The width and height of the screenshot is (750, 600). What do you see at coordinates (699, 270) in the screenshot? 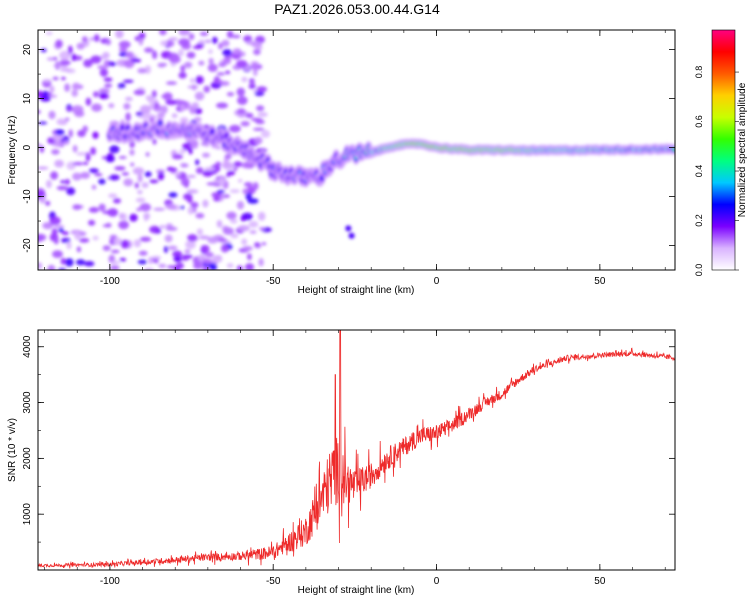
I see `colorbar-tick-label: 0.0` at bounding box center [699, 270].